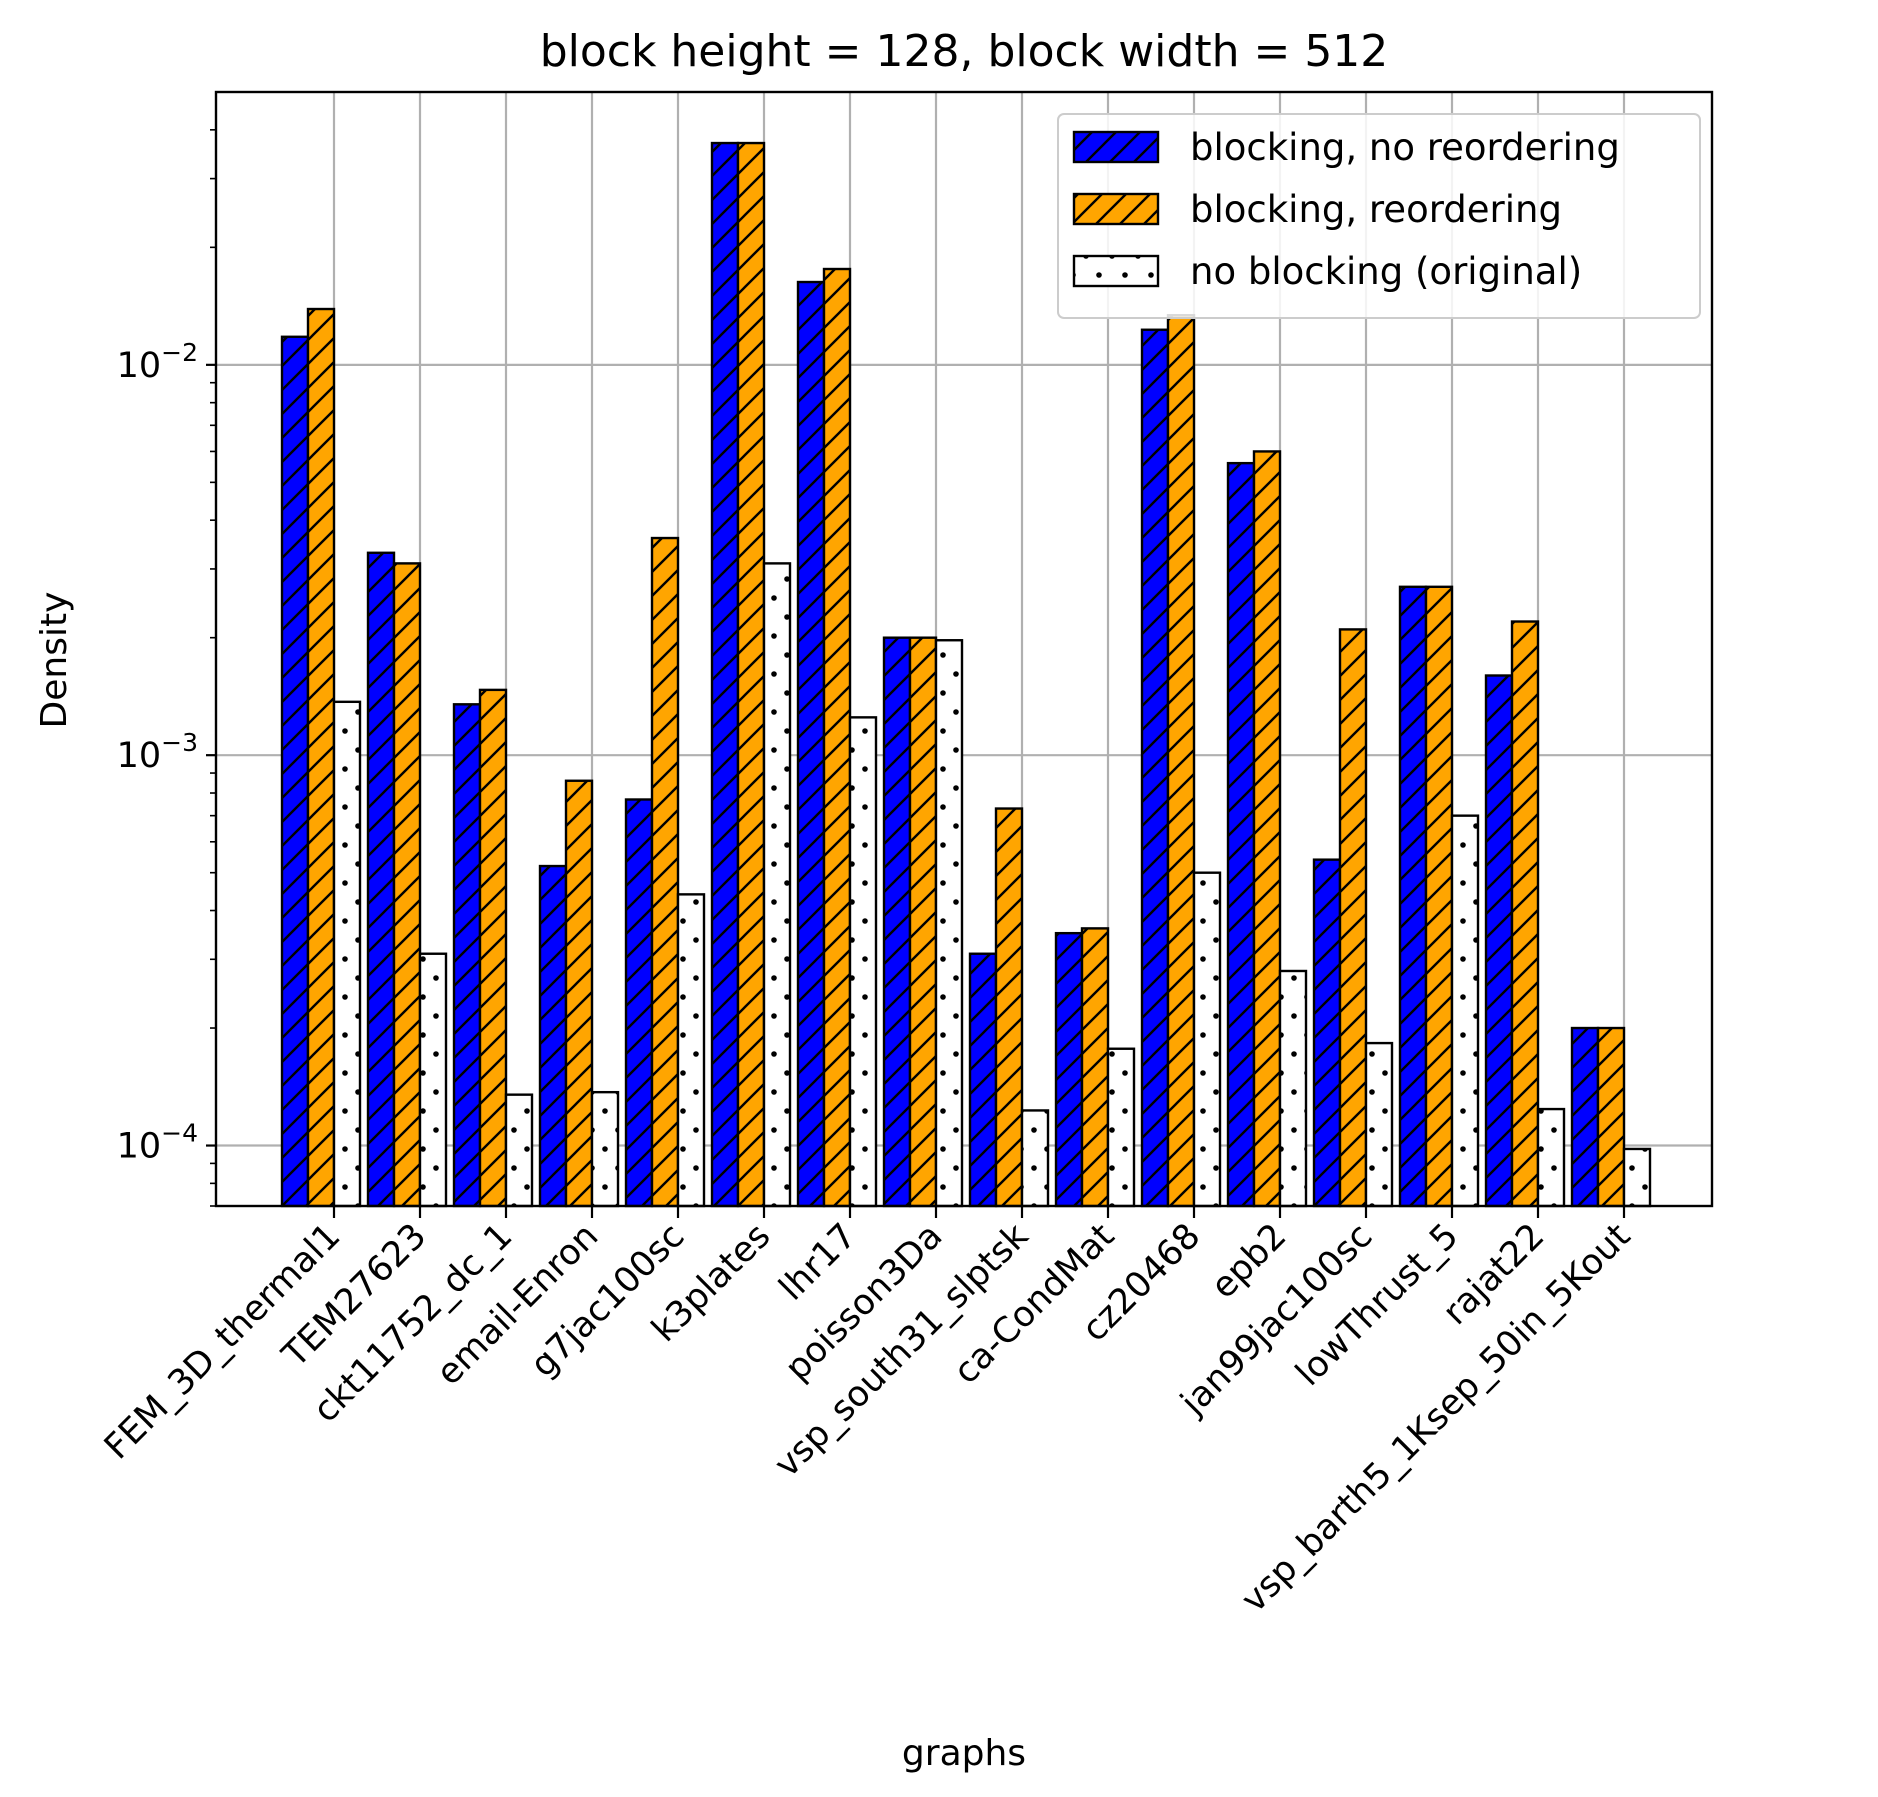 This screenshot has width=1878, height=1797. Describe the element at coordinates (179, 352) in the screenshot. I see `y-tick-exponent: −2` at that location.